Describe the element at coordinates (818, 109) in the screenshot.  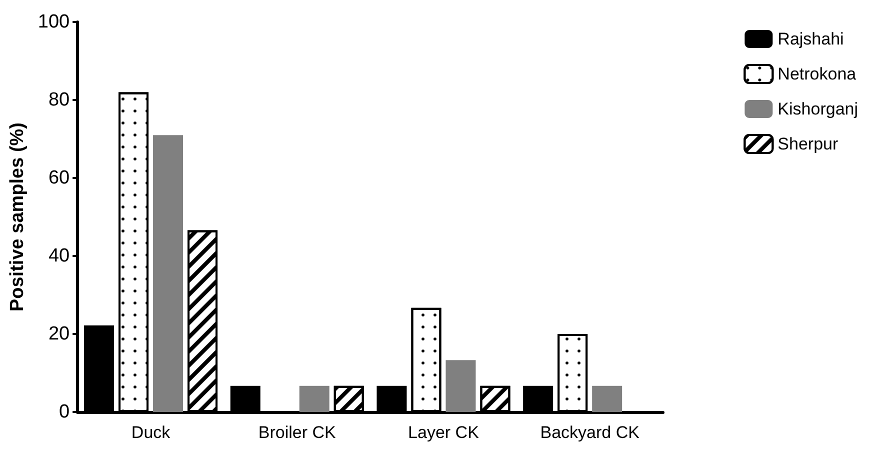
I see `legend-label: Kishorganj` at that location.